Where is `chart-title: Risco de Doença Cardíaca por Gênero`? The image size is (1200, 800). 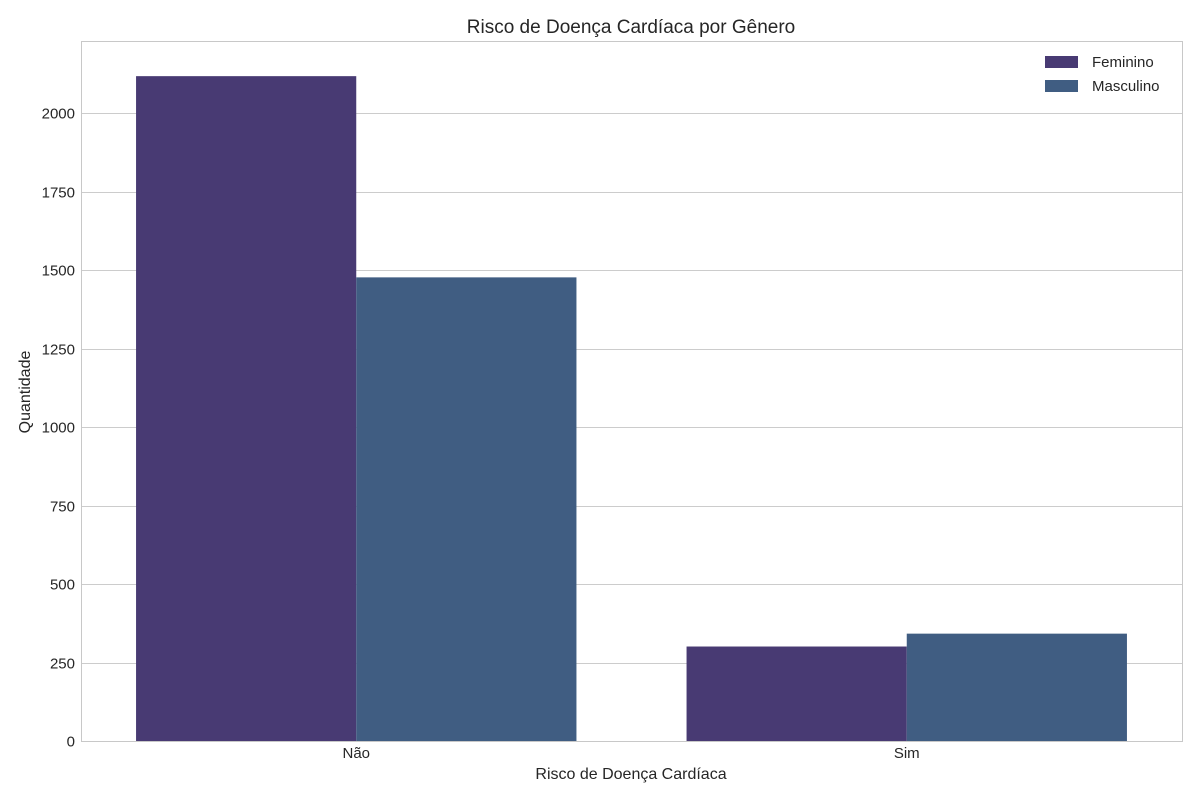 chart-title: Risco de Doença Cardíaca por Gênero is located at coordinates (631, 27).